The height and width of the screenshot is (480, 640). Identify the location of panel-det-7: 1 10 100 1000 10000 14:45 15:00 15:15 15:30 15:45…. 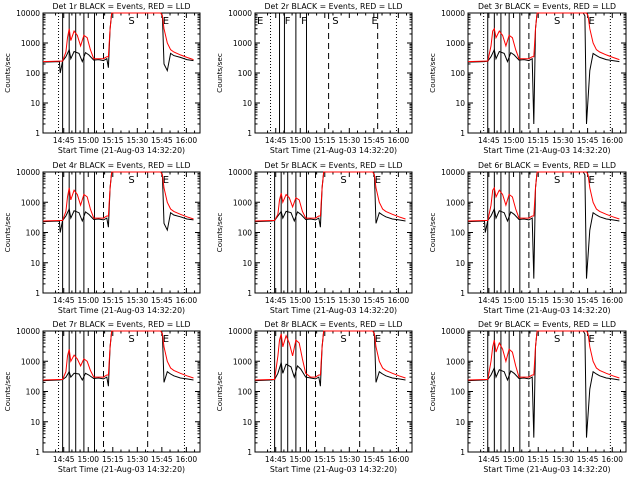
(102, 397).